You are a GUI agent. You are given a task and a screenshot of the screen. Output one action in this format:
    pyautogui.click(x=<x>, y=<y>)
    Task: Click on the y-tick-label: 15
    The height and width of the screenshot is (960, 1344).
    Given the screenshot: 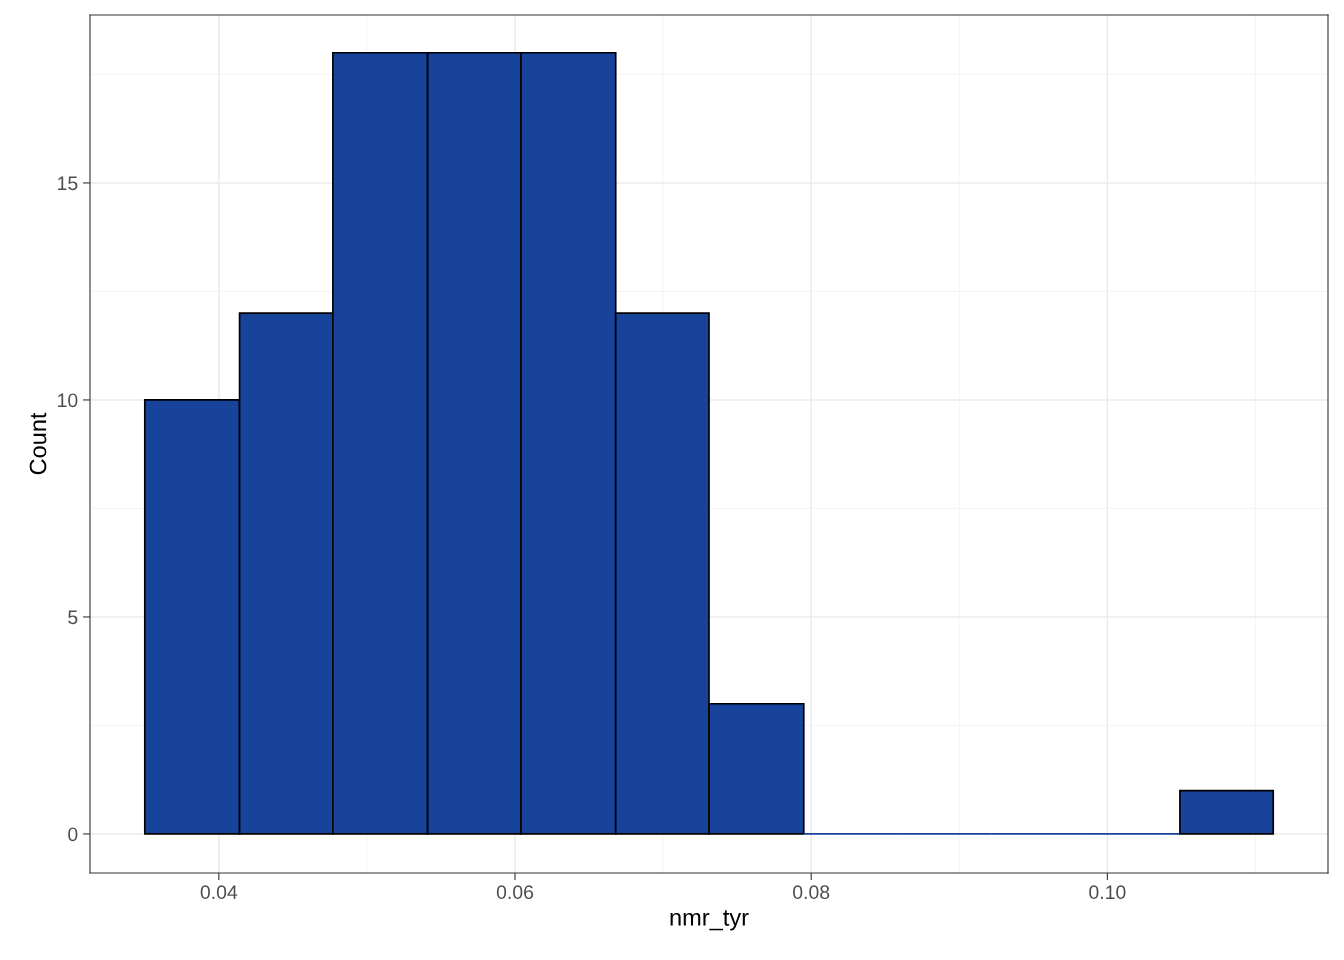 What is the action you would take?
    pyautogui.click(x=68, y=183)
    